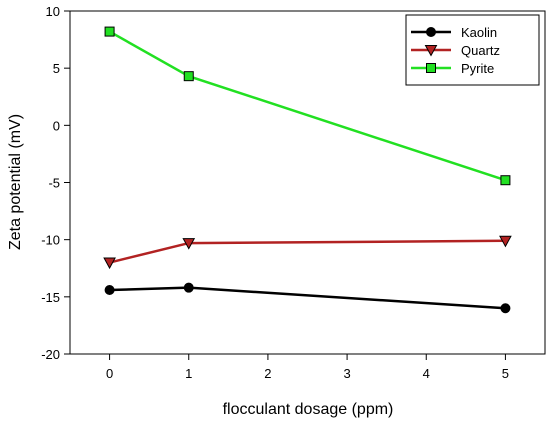 This screenshot has width=550, height=422. What do you see at coordinates (426, 373) in the screenshot?
I see `x-tick-label: 4` at bounding box center [426, 373].